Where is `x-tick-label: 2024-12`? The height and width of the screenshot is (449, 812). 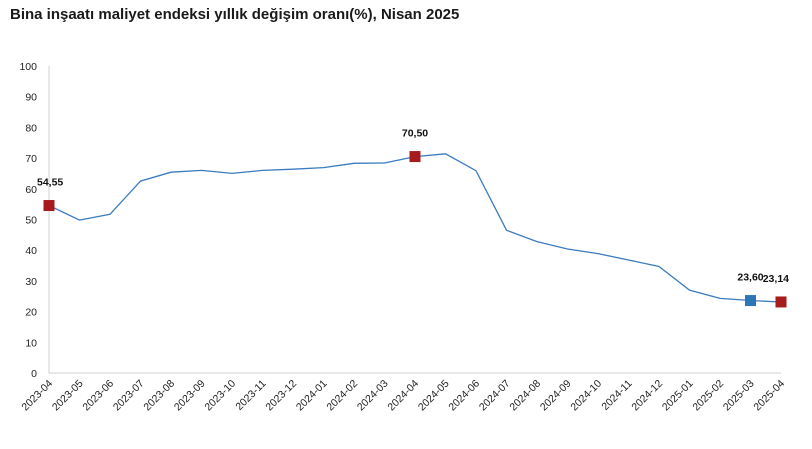
x-tick-label: 2024-12 is located at coordinates (647, 396).